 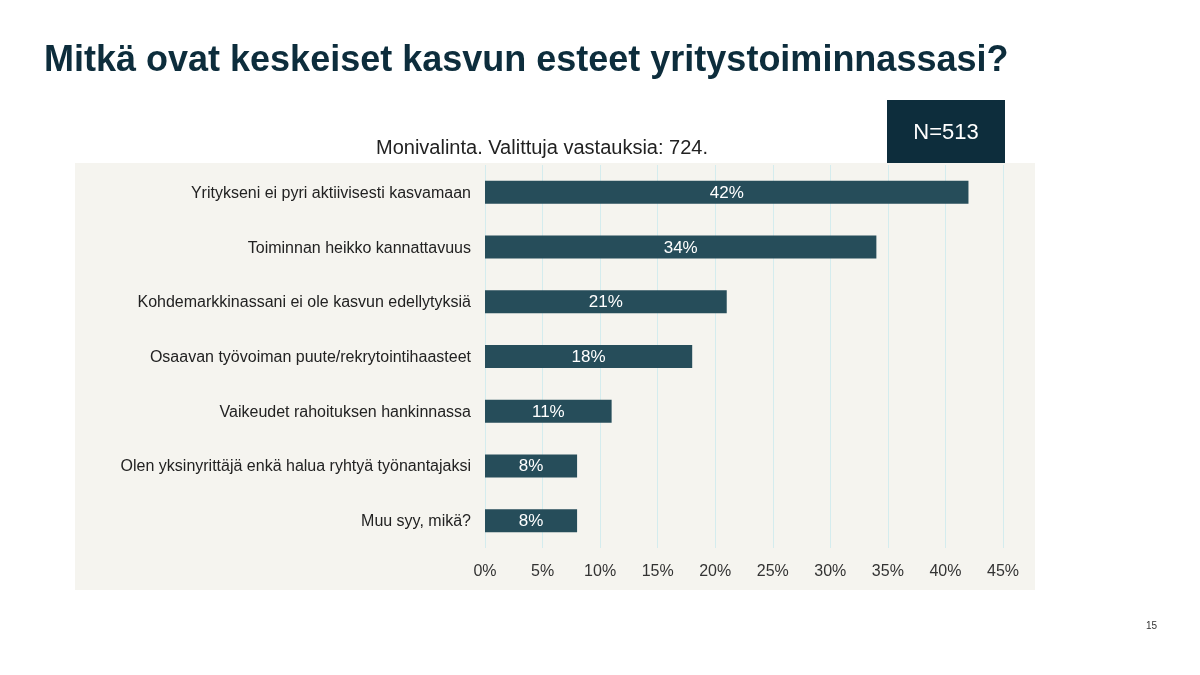 What do you see at coordinates (542, 570) in the screenshot?
I see `x-tick-label: 5%` at bounding box center [542, 570].